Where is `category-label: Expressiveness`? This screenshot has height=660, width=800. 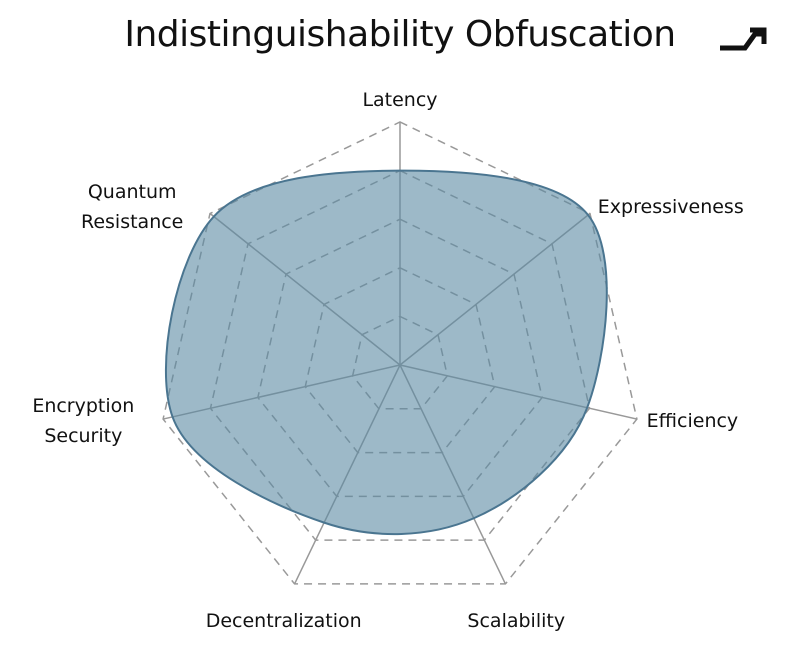
category-label: Expressiveness is located at coordinates (670, 207).